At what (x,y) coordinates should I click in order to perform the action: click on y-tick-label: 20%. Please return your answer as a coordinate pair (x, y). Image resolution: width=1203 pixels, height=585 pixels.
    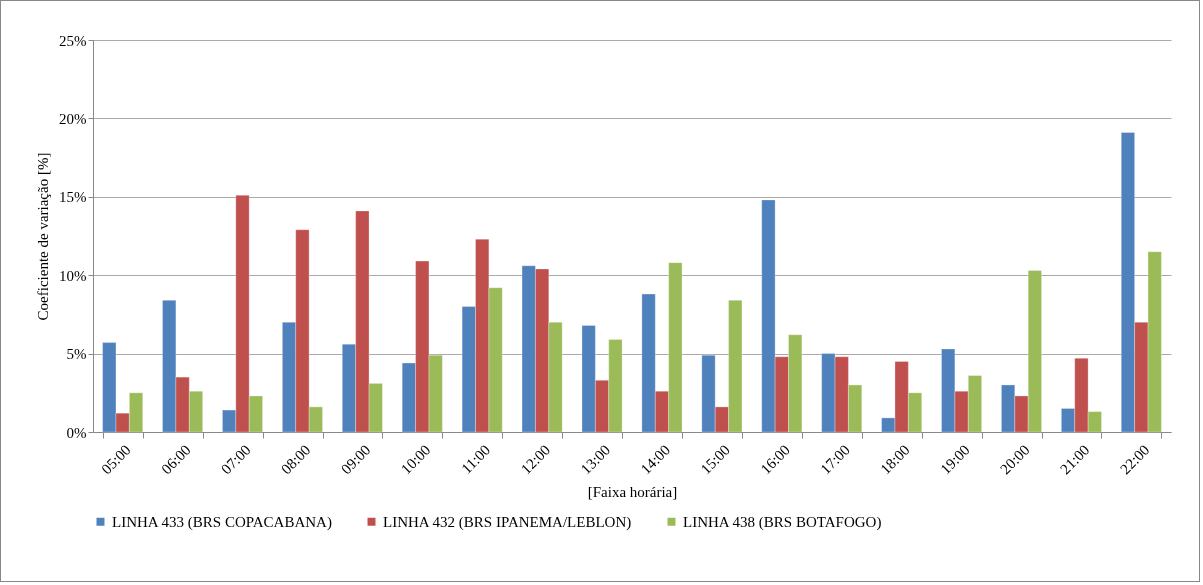
    Looking at the image, I should click on (73, 118).